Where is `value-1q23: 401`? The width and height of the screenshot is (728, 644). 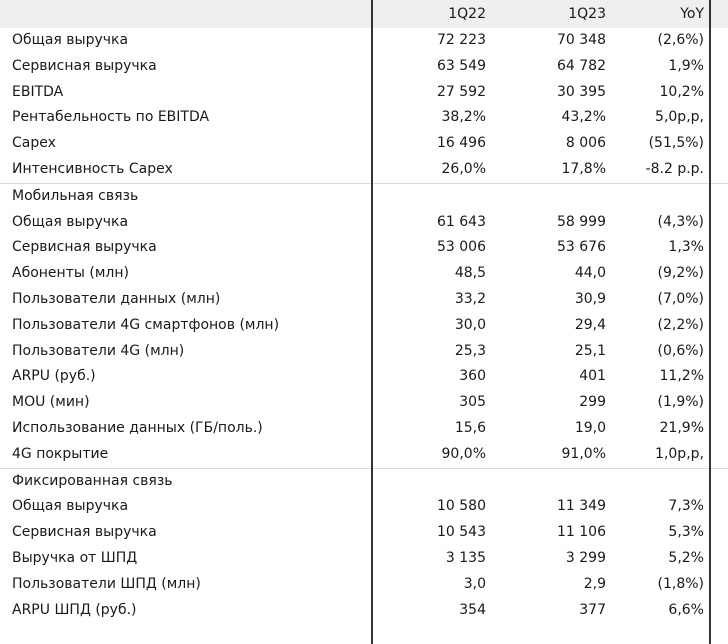 value-1q23: 401 is located at coordinates (592, 376).